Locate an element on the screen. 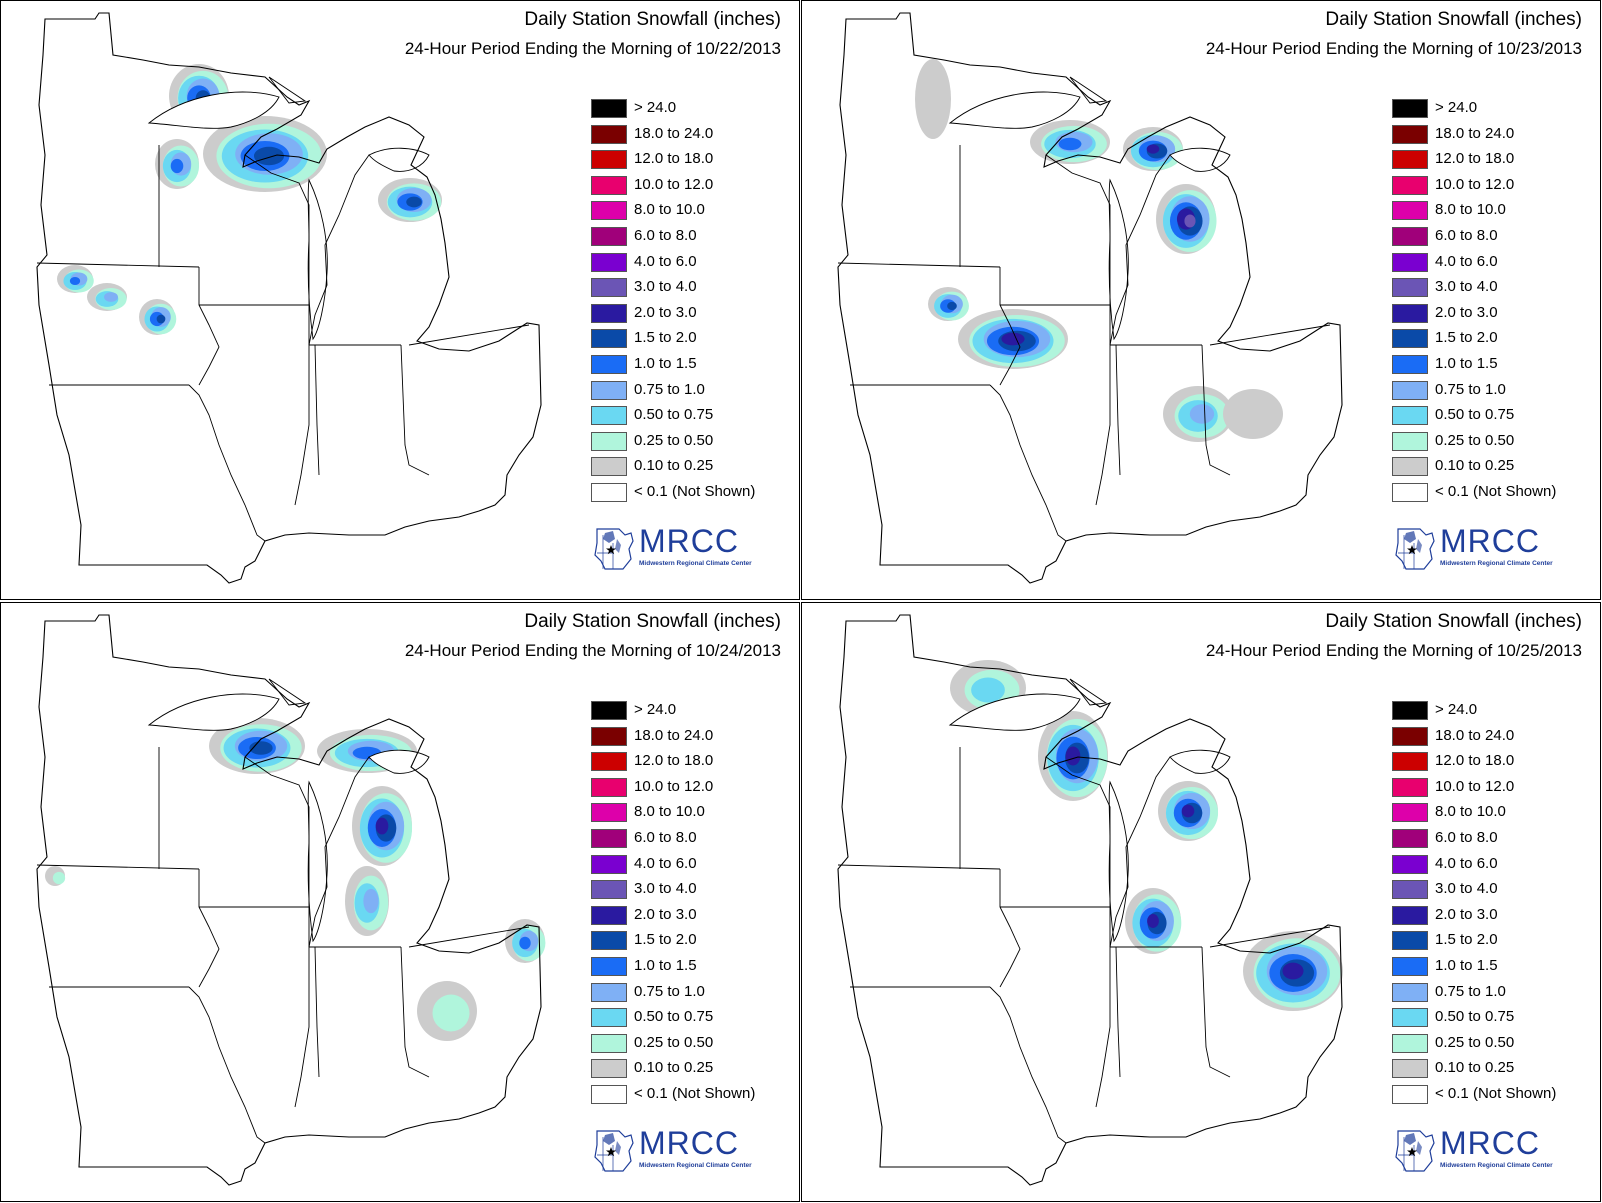 The height and width of the screenshot is (1203, 1602). legend-label: 0.10 to 0.25 is located at coordinates (674, 1068).